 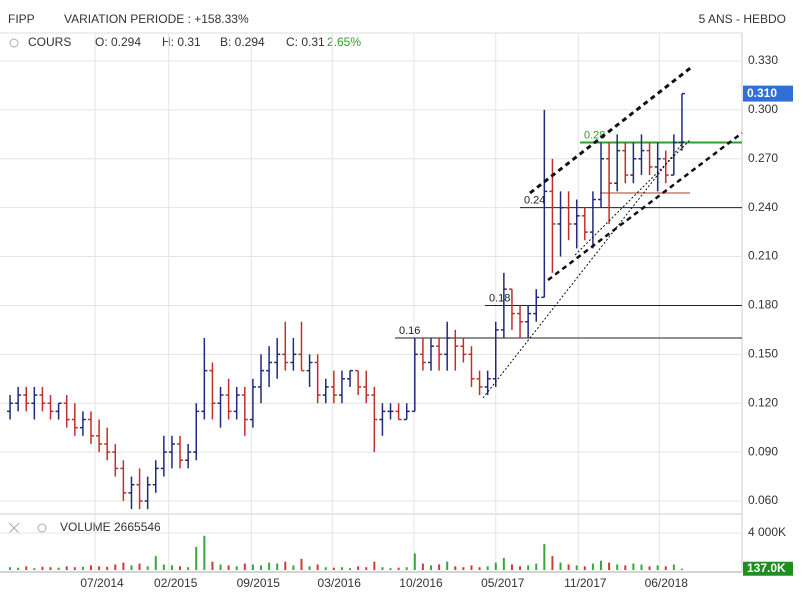 What do you see at coordinates (305, 42) in the screenshot?
I see `close: C: 0.31` at bounding box center [305, 42].